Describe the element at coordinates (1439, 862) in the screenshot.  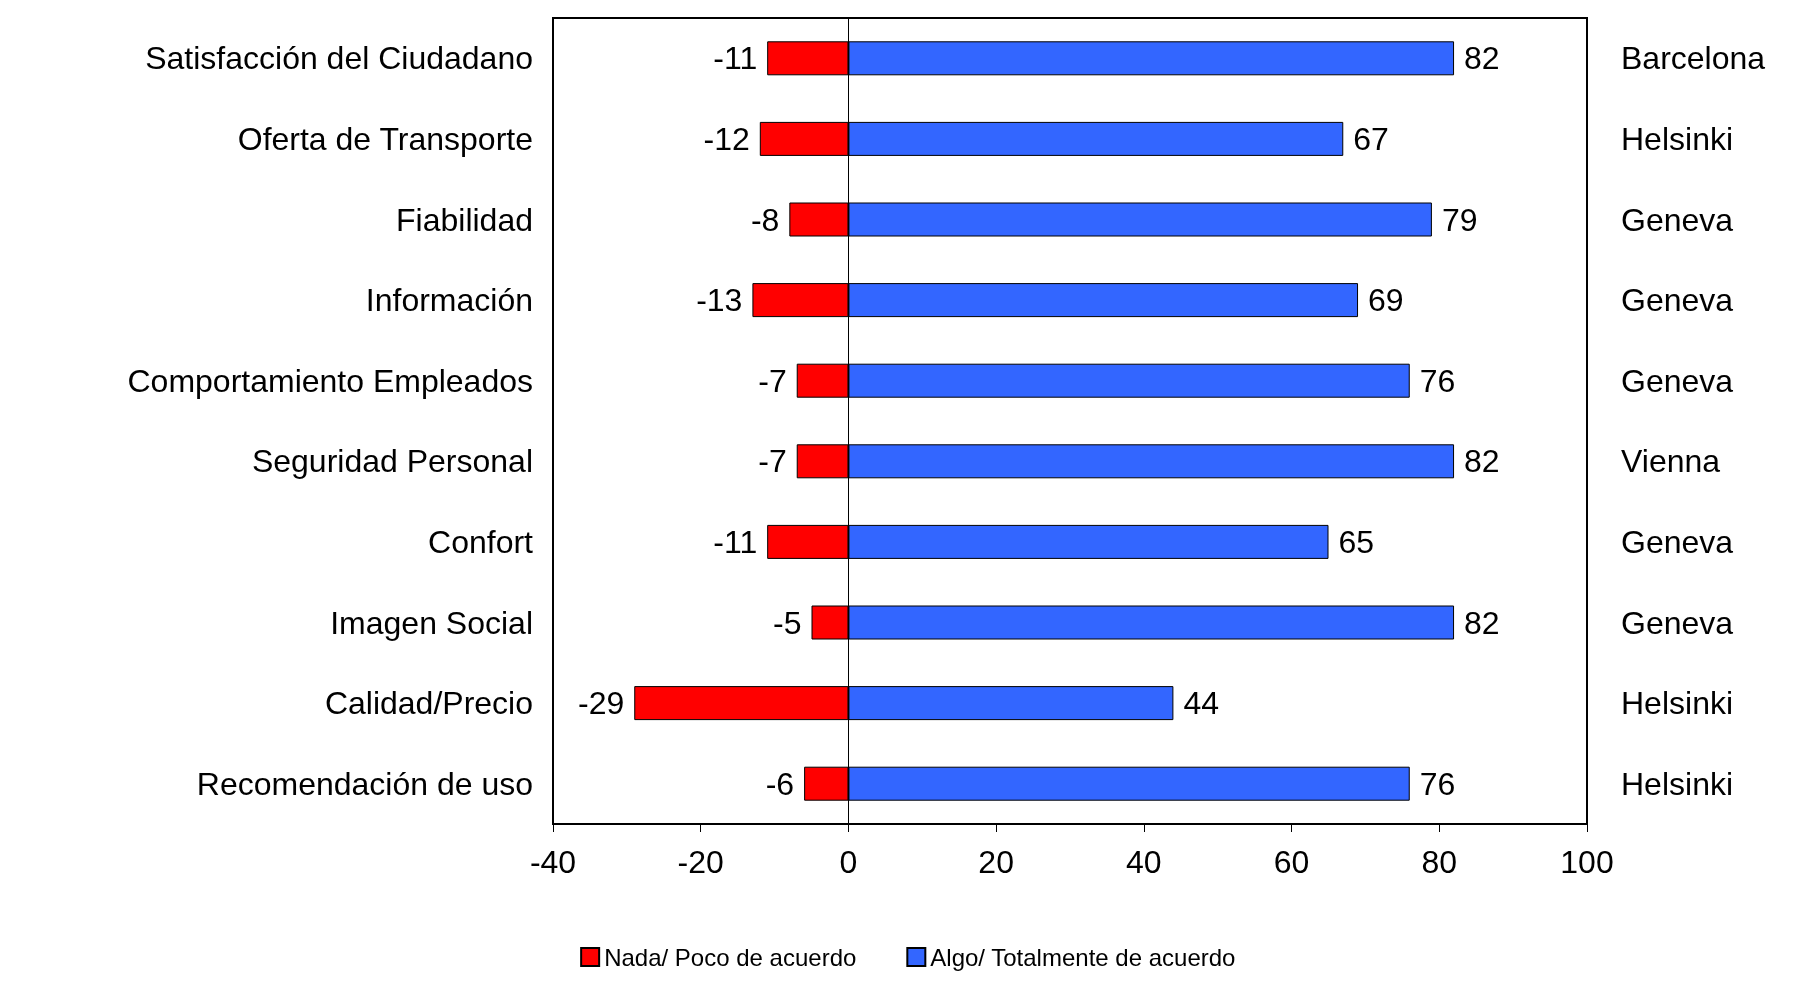
I see `x-tick-label: 80` at that location.